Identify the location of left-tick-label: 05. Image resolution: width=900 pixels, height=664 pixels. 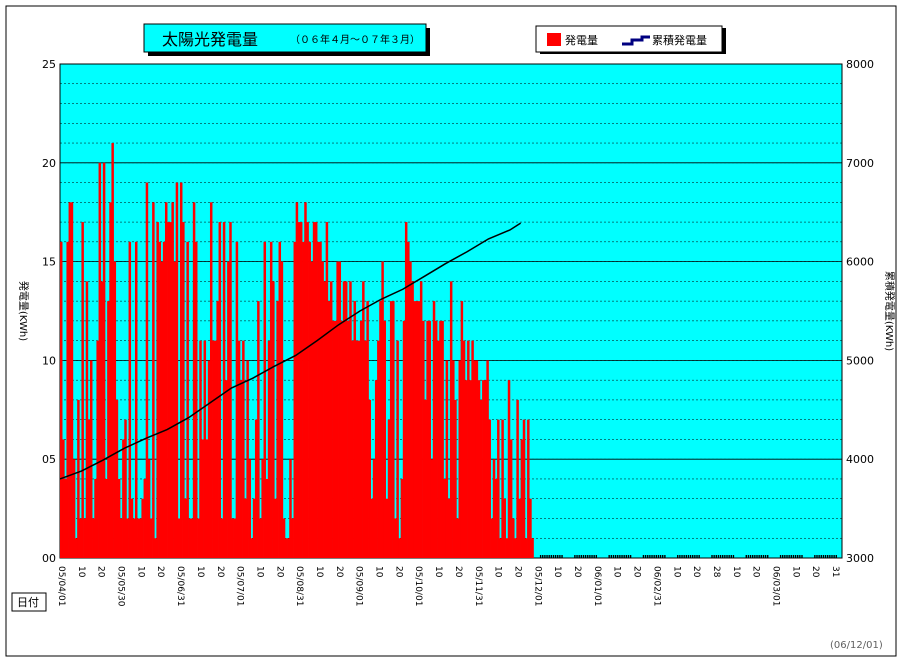
(49, 459).